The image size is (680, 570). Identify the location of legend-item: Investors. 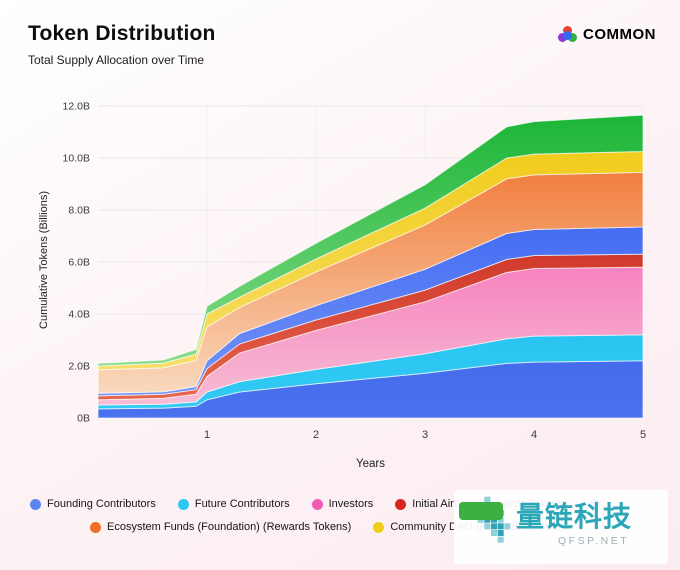
(342, 504).